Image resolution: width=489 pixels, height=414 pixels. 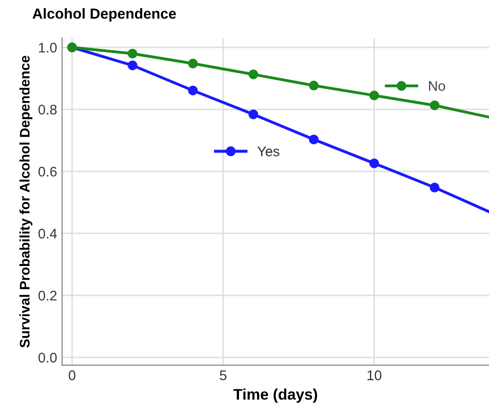 What do you see at coordinates (47, 109) in the screenshot?
I see `y-tick-label: 0.8` at bounding box center [47, 109].